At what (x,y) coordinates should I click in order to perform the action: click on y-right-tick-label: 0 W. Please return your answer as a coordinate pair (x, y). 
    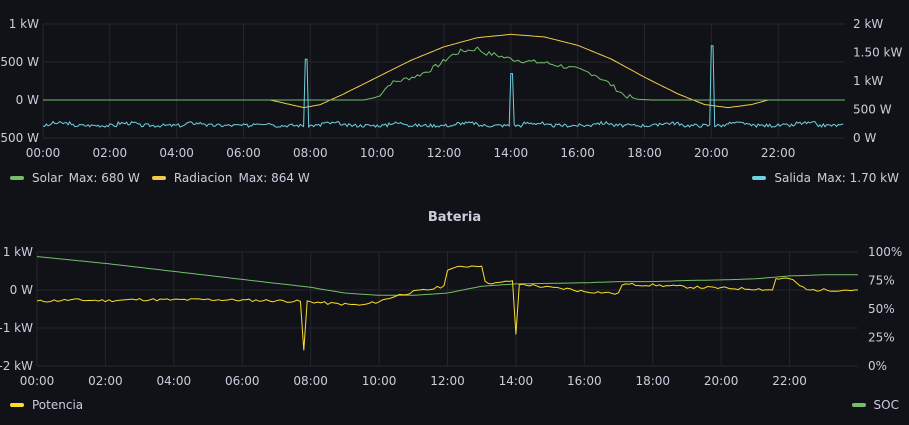
    Looking at the image, I should click on (864, 138).